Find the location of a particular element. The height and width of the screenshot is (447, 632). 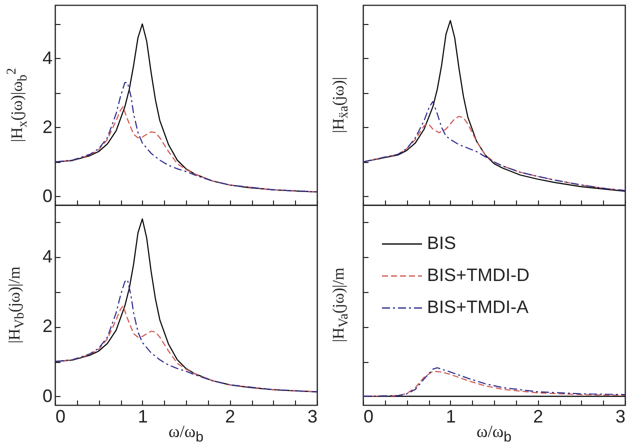

legend-label: BIS+TMDI-A is located at coordinates (478, 307).